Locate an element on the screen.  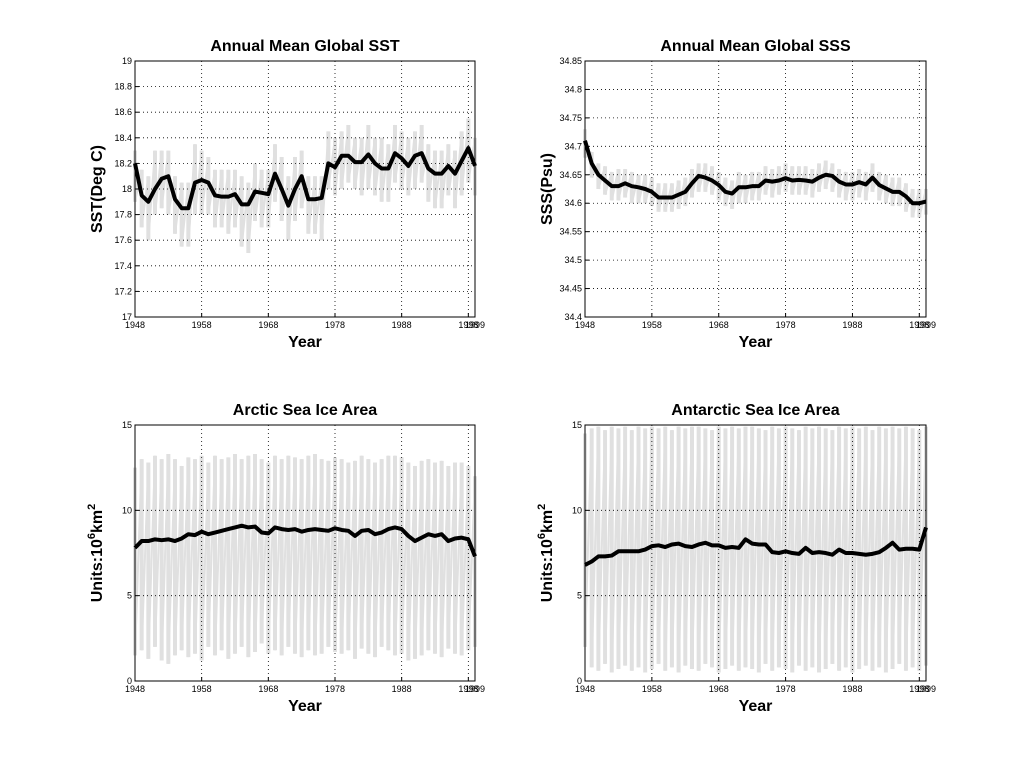
chart-title: Arctic Sea Ice Area is located at coordinates (305, 410).